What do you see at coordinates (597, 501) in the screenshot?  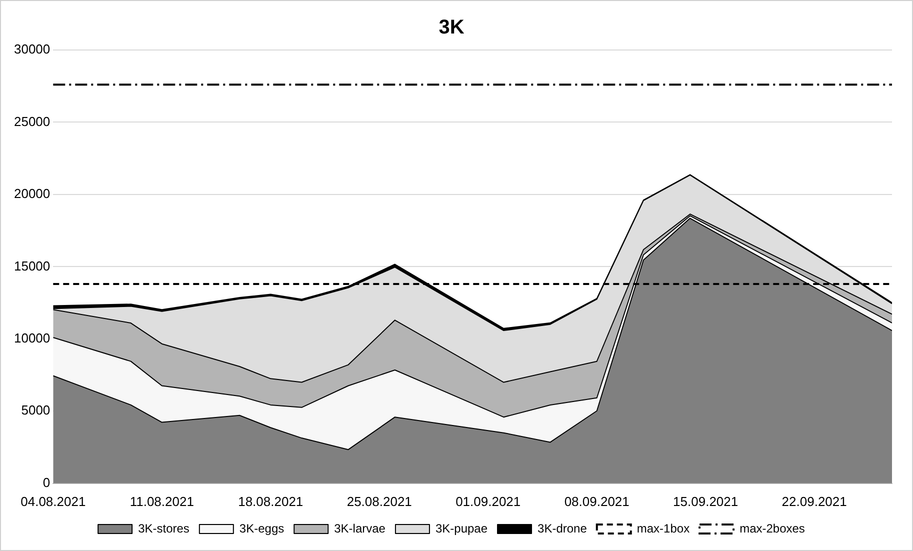 I see `x-tick-label: 08.09.2021` at bounding box center [597, 501].